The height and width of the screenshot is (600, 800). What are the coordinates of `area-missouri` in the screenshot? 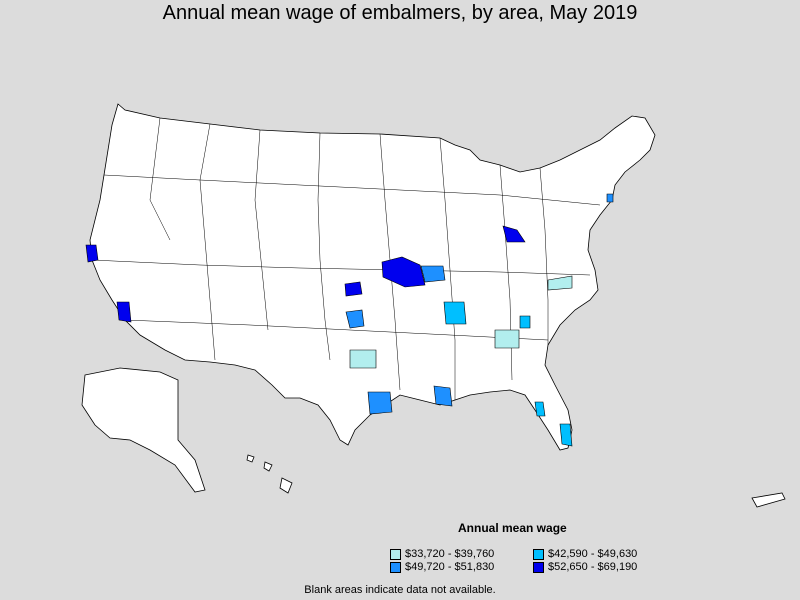 It's located at (433, 274).